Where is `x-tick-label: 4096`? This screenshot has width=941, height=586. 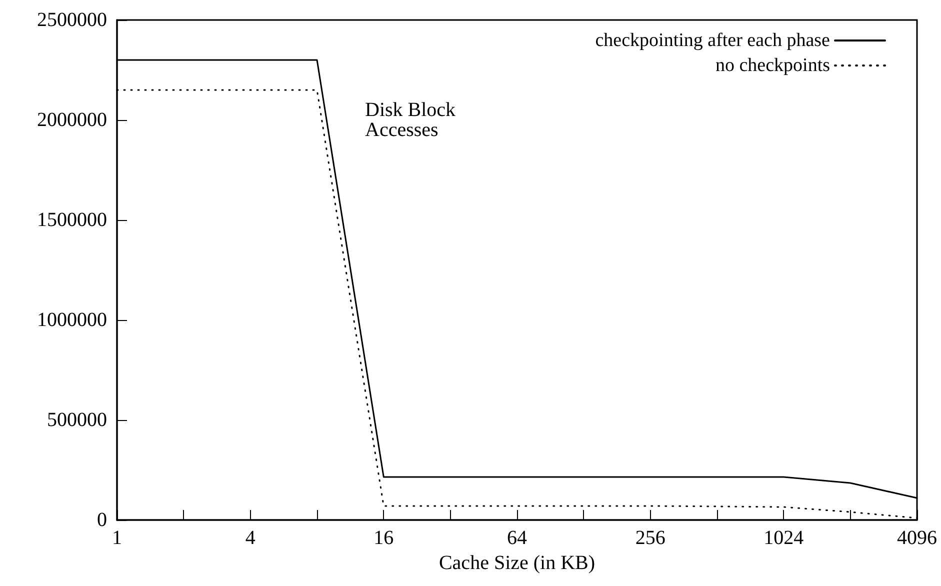
x-tick-label: 4096 is located at coordinates (917, 538).